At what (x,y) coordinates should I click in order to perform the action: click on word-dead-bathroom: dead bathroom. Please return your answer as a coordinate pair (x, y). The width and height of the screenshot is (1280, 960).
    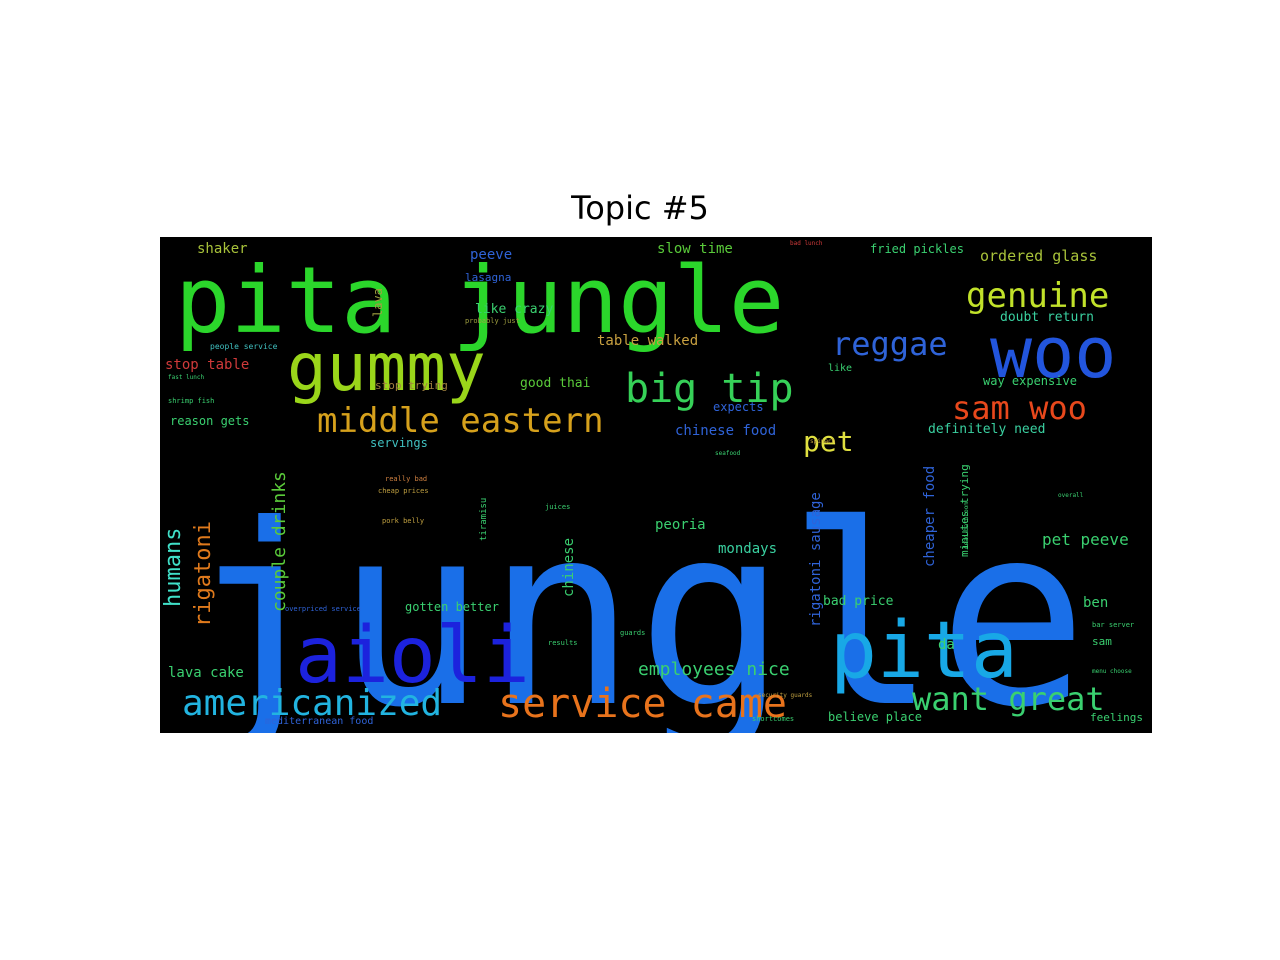
    Looking at the image, I should click on (966, 525).